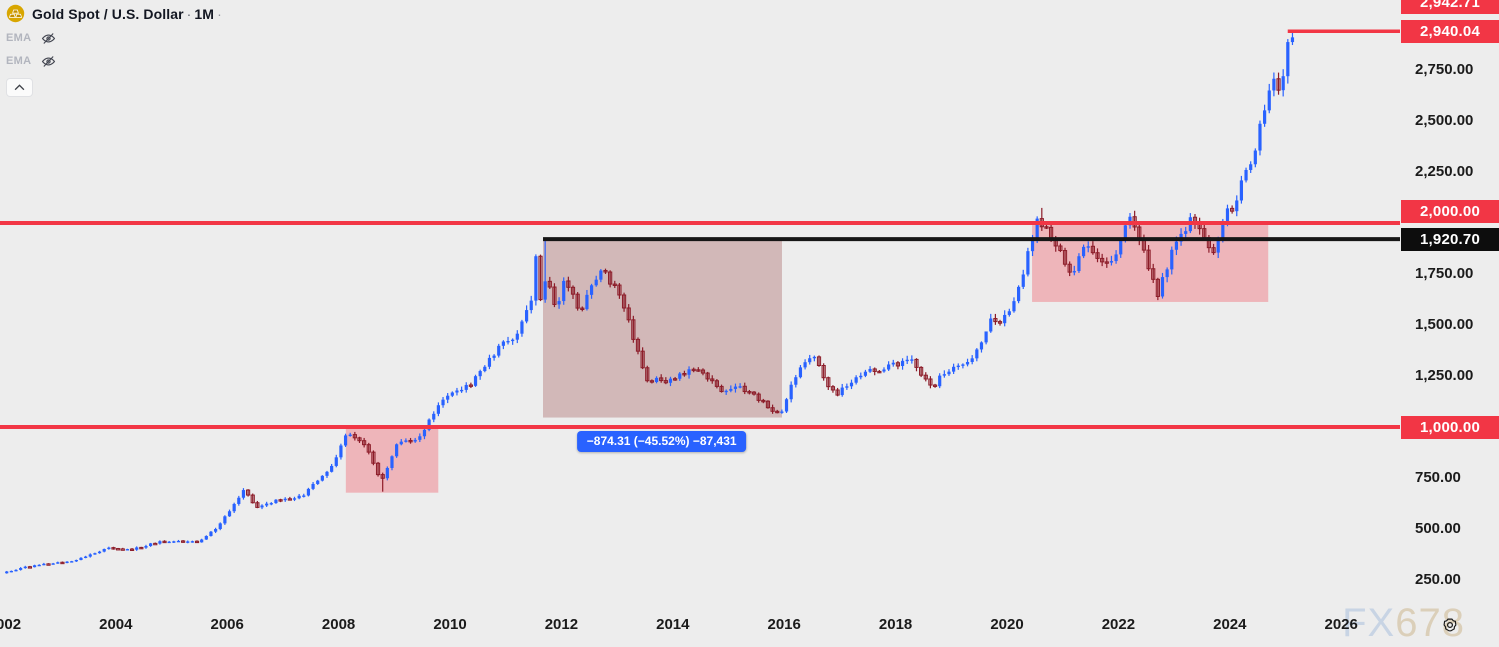  I want to click on time-axis-label: 2002, so click(11, 624).